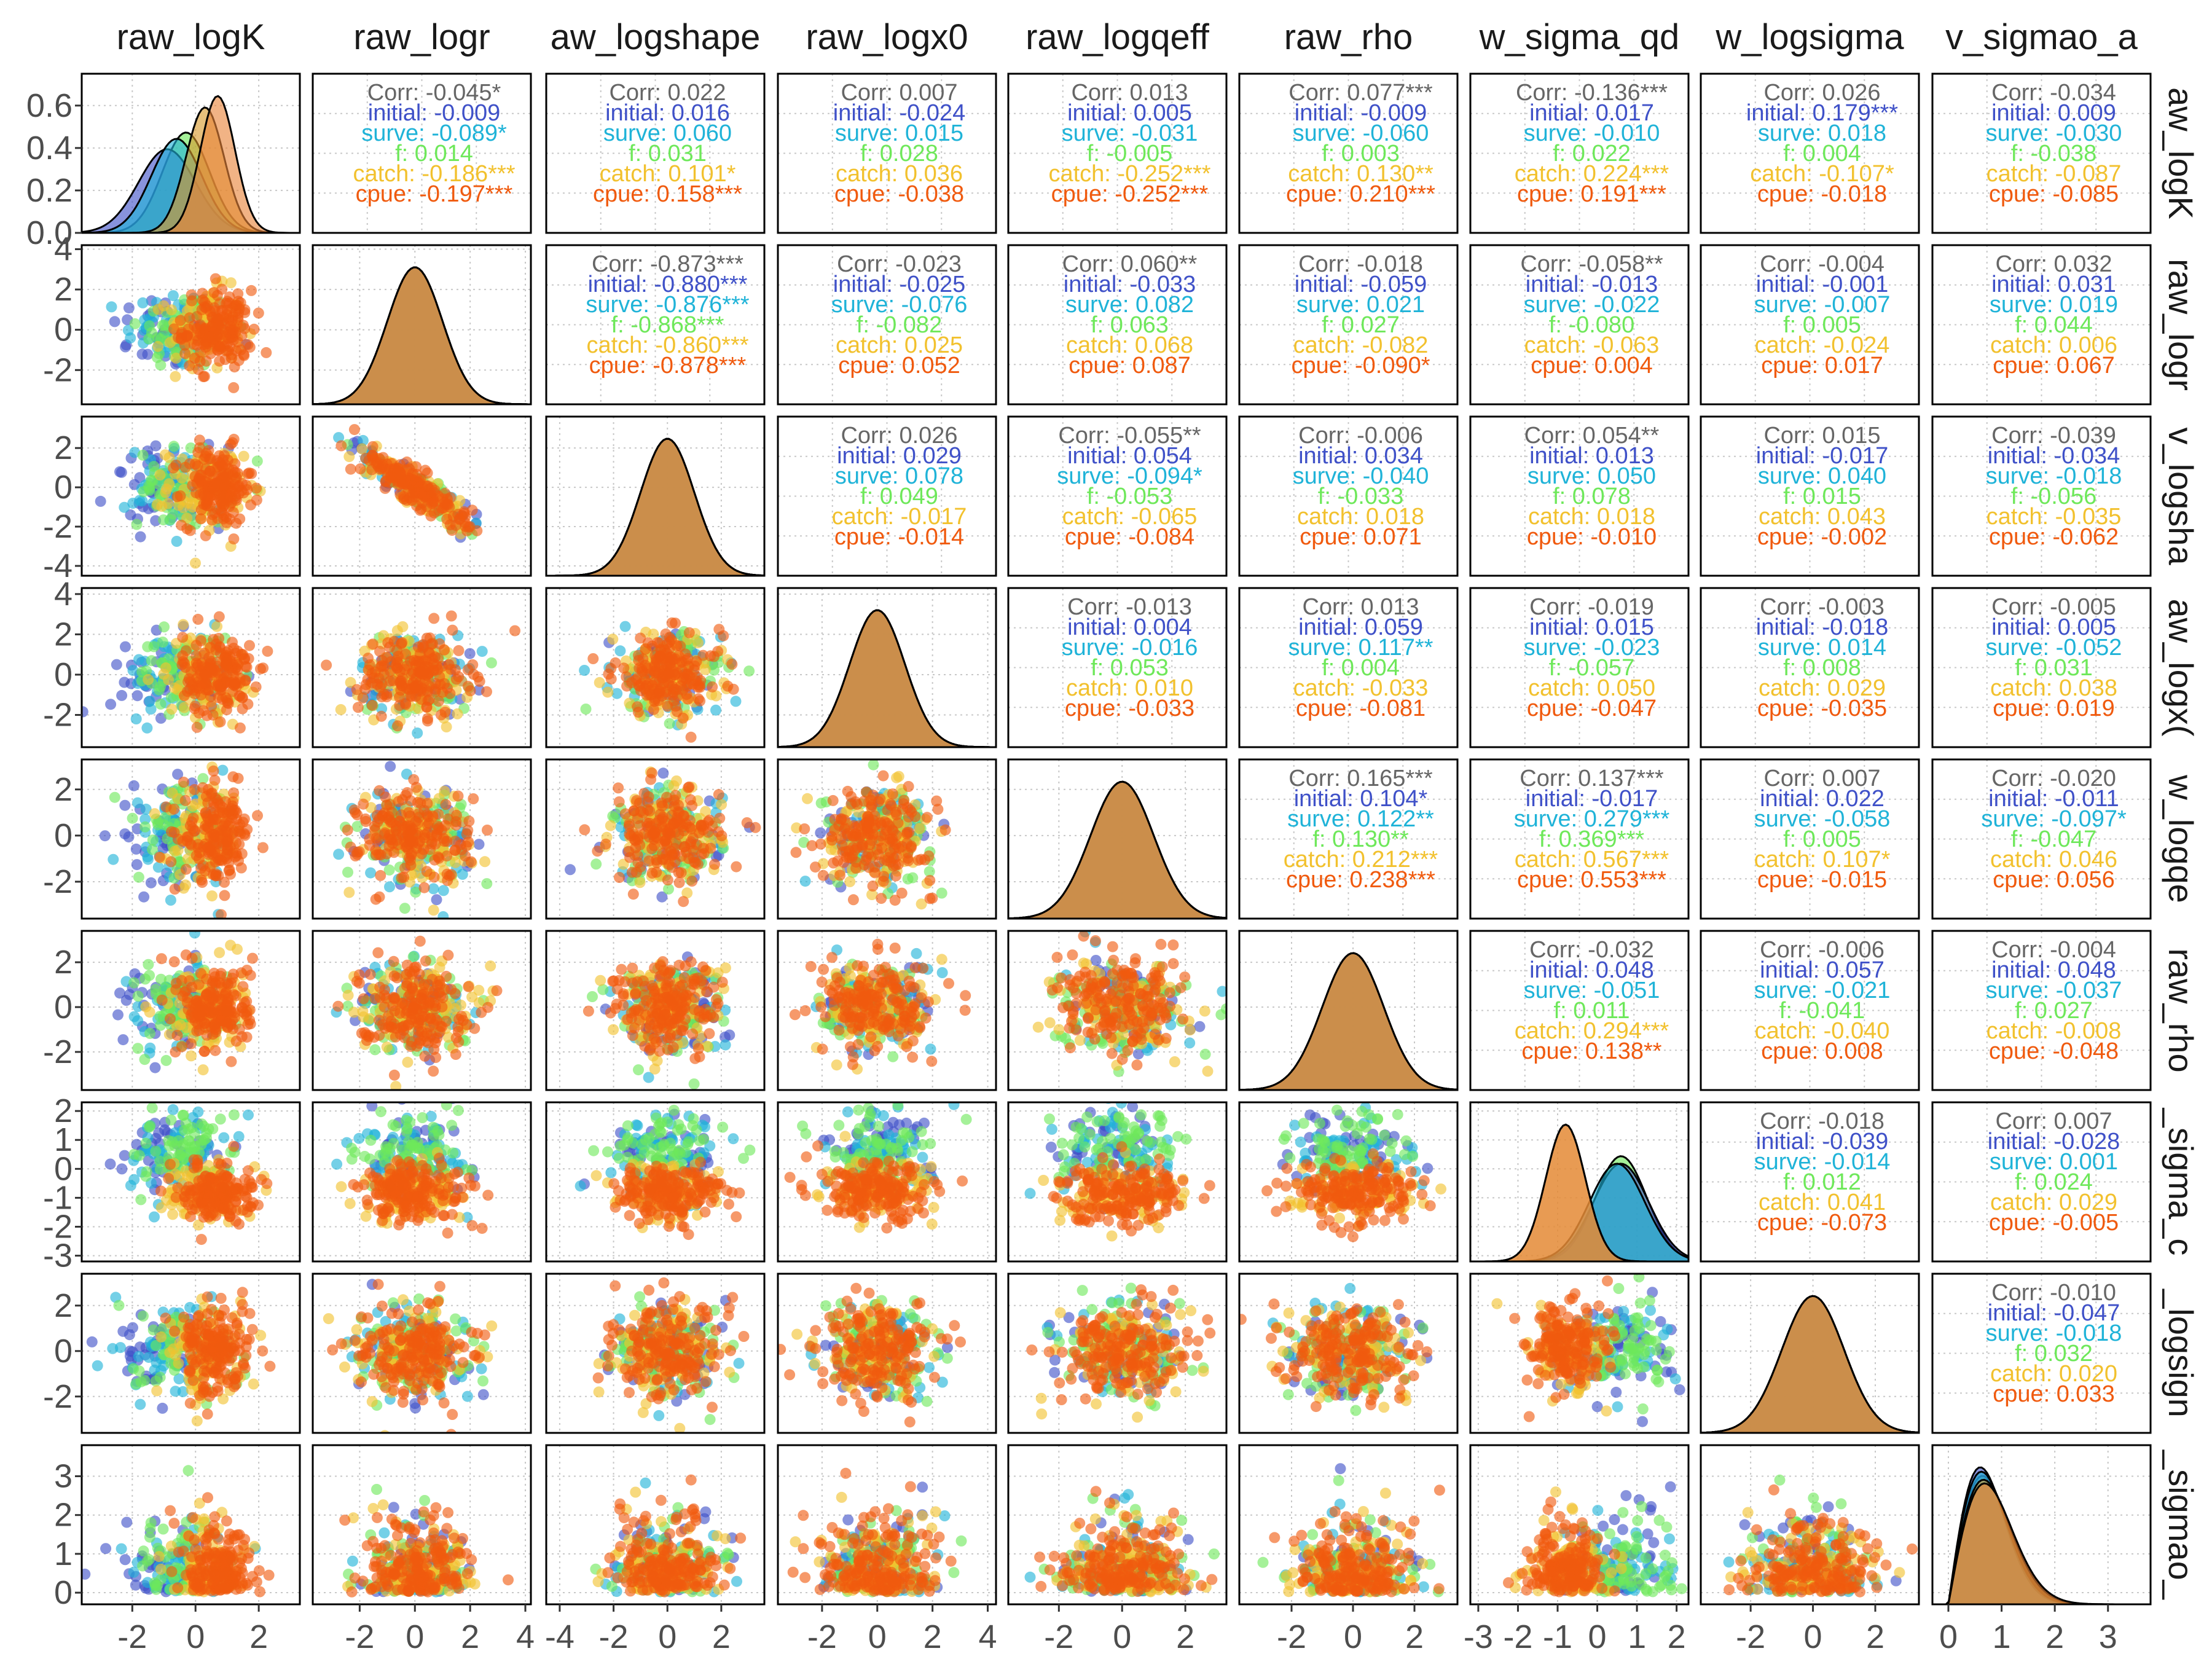 This screenshot has width=2212, height=1659. I want to click on correlation-label: surve: -0.076, so click(899, 305).